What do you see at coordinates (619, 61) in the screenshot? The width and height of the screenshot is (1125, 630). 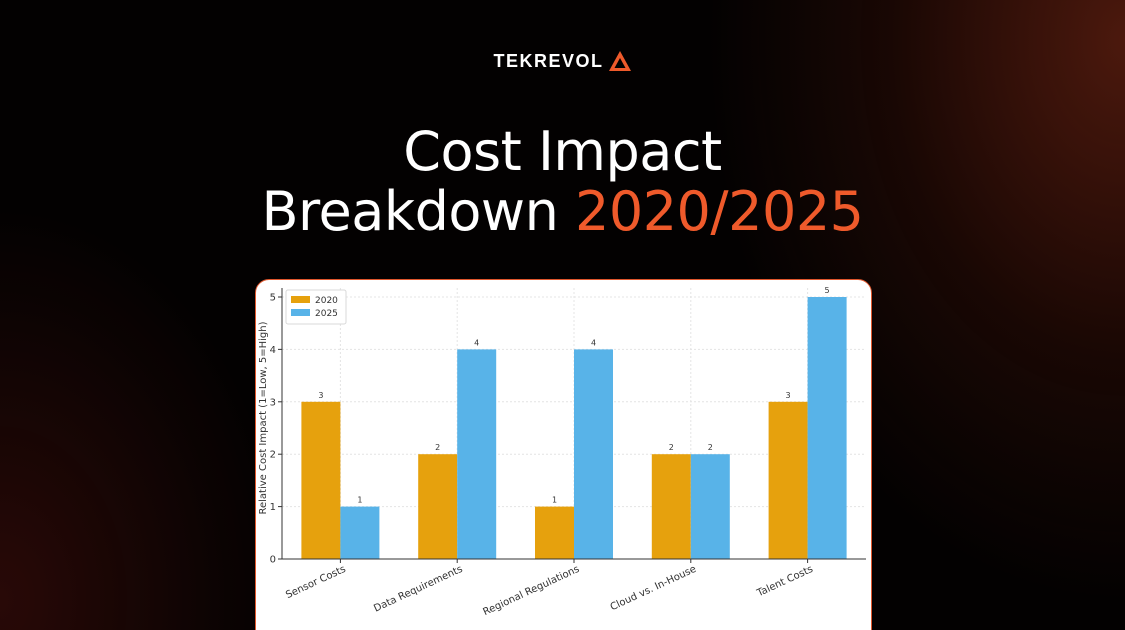 I see `triangle-logo-icon` at bounding box center [619, 61].